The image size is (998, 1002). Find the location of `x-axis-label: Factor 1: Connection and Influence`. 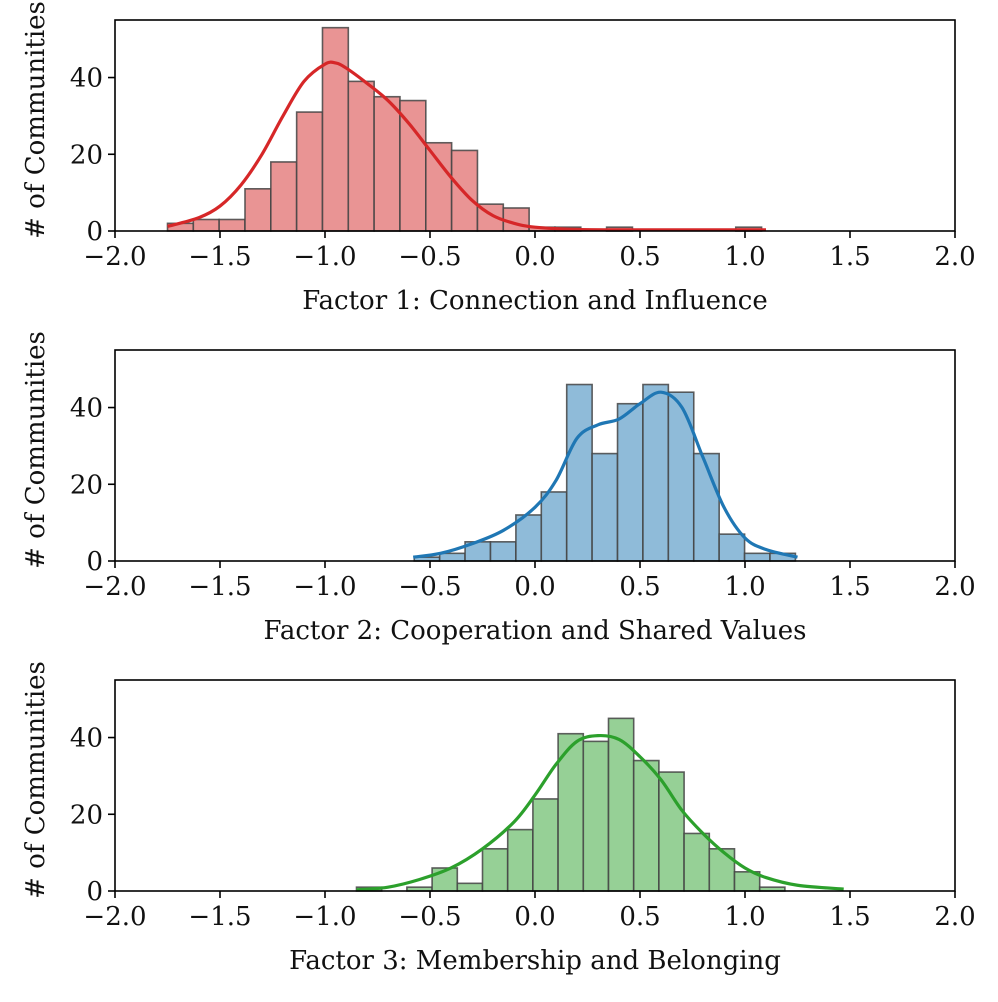

x-axis-label: Factor 1: Connection and Influence is located at coordinates (534, 301).